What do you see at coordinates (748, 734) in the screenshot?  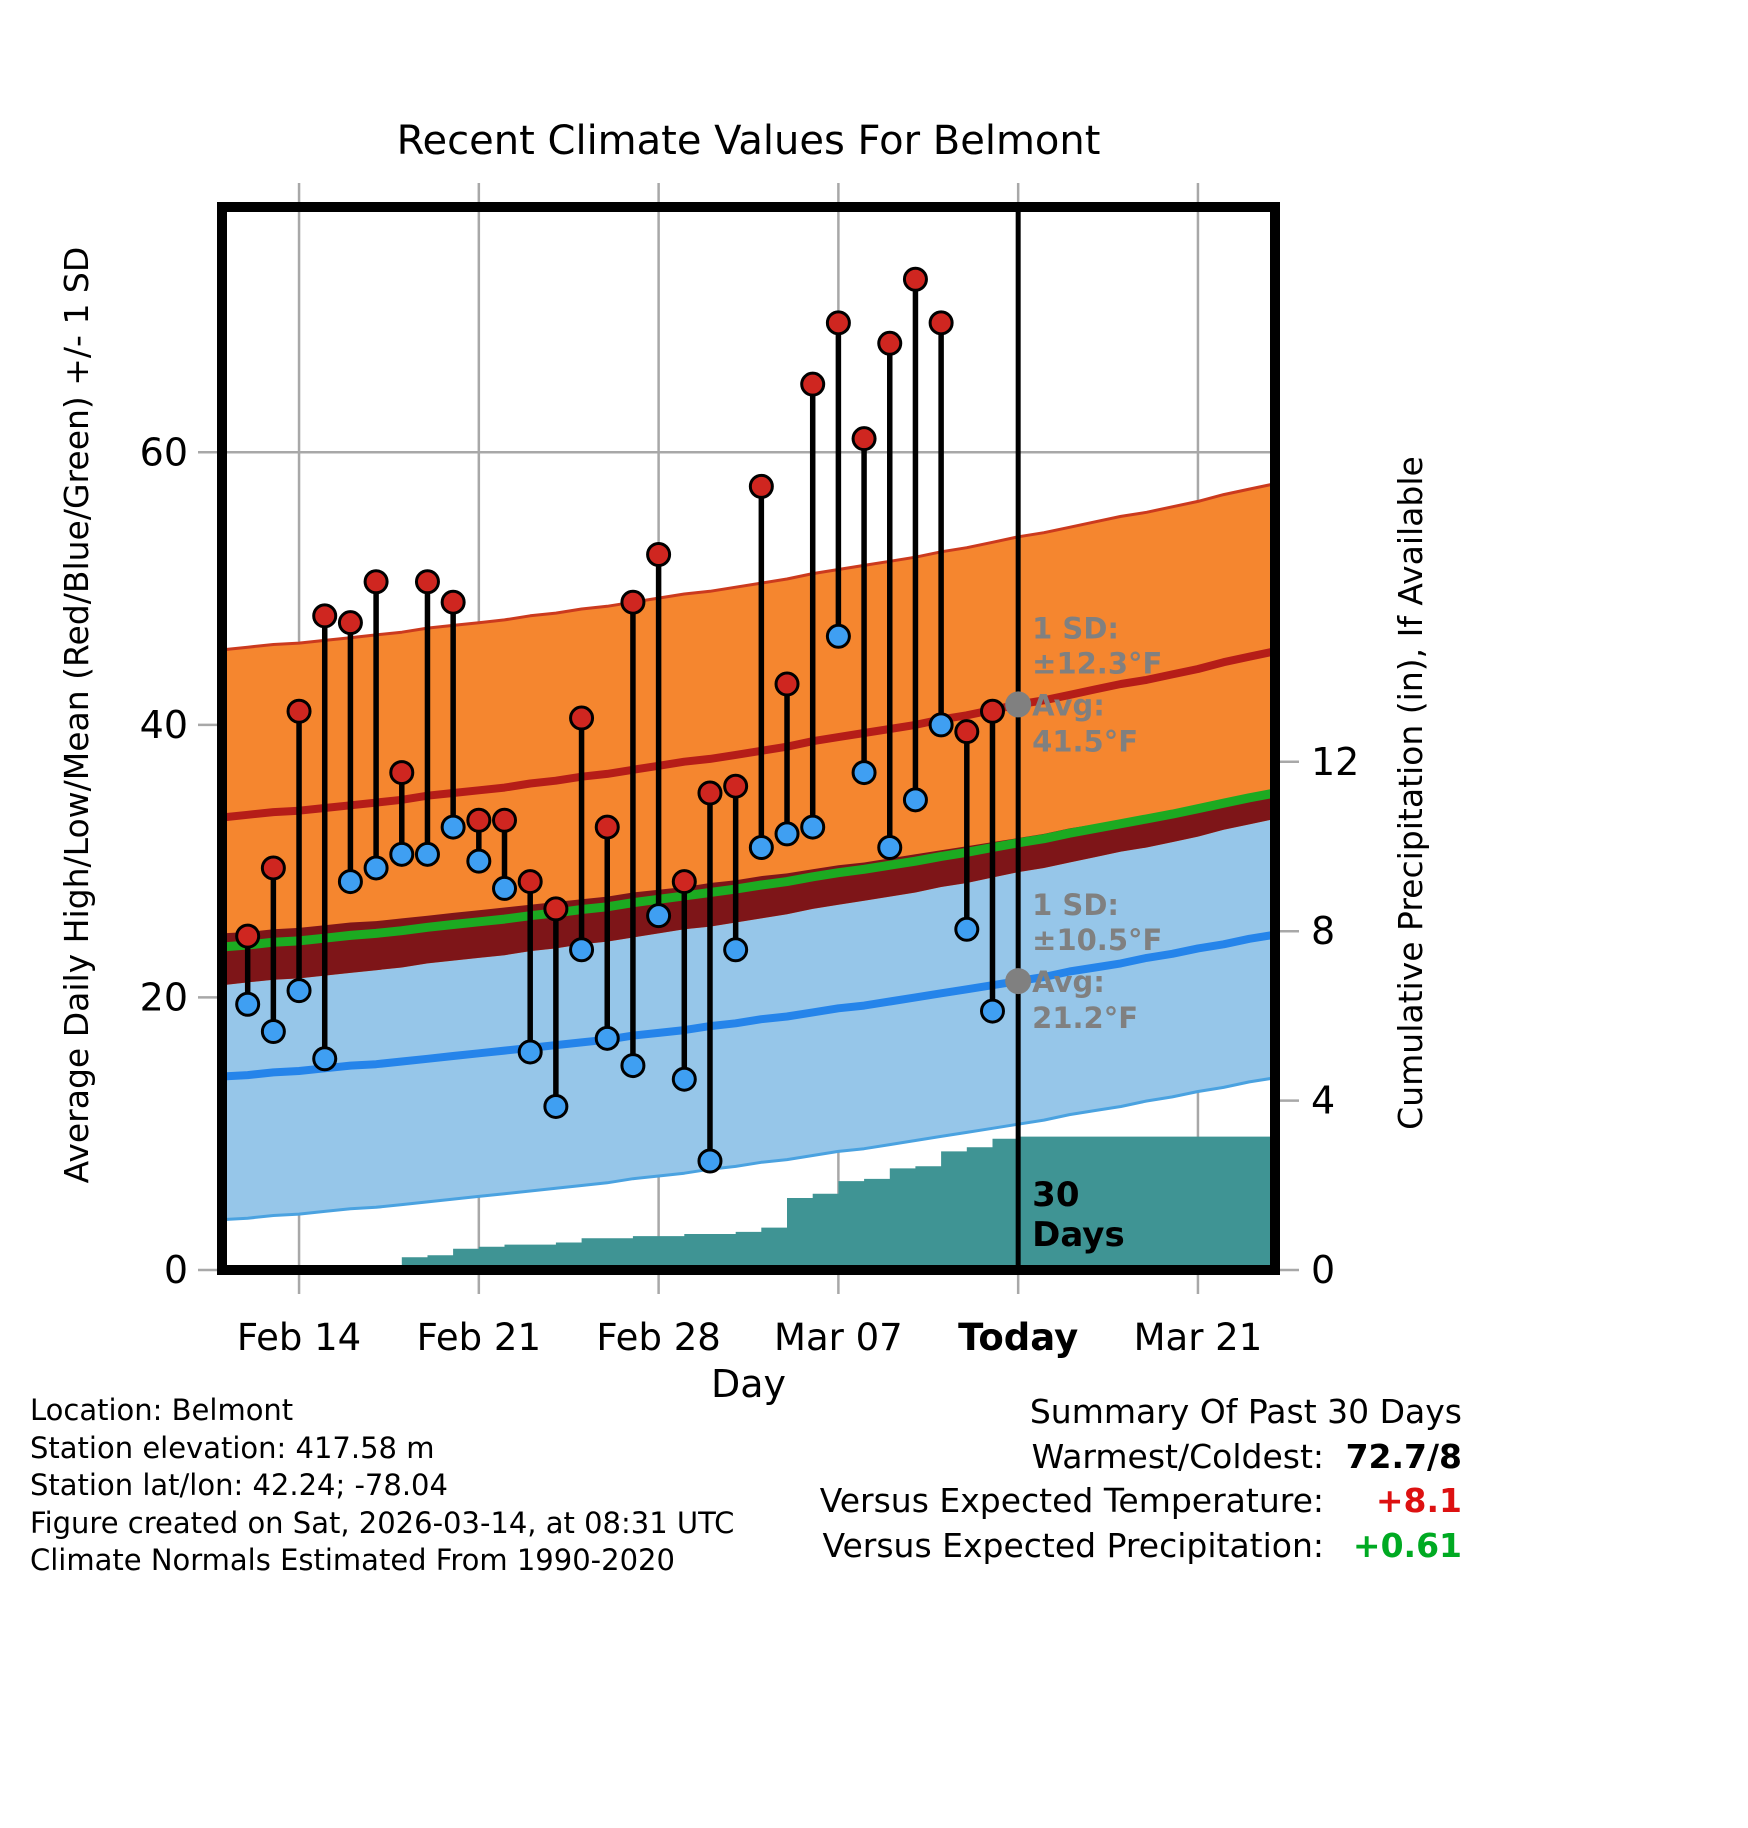 I see `high-avg-line` at bounding box center [748, 734].